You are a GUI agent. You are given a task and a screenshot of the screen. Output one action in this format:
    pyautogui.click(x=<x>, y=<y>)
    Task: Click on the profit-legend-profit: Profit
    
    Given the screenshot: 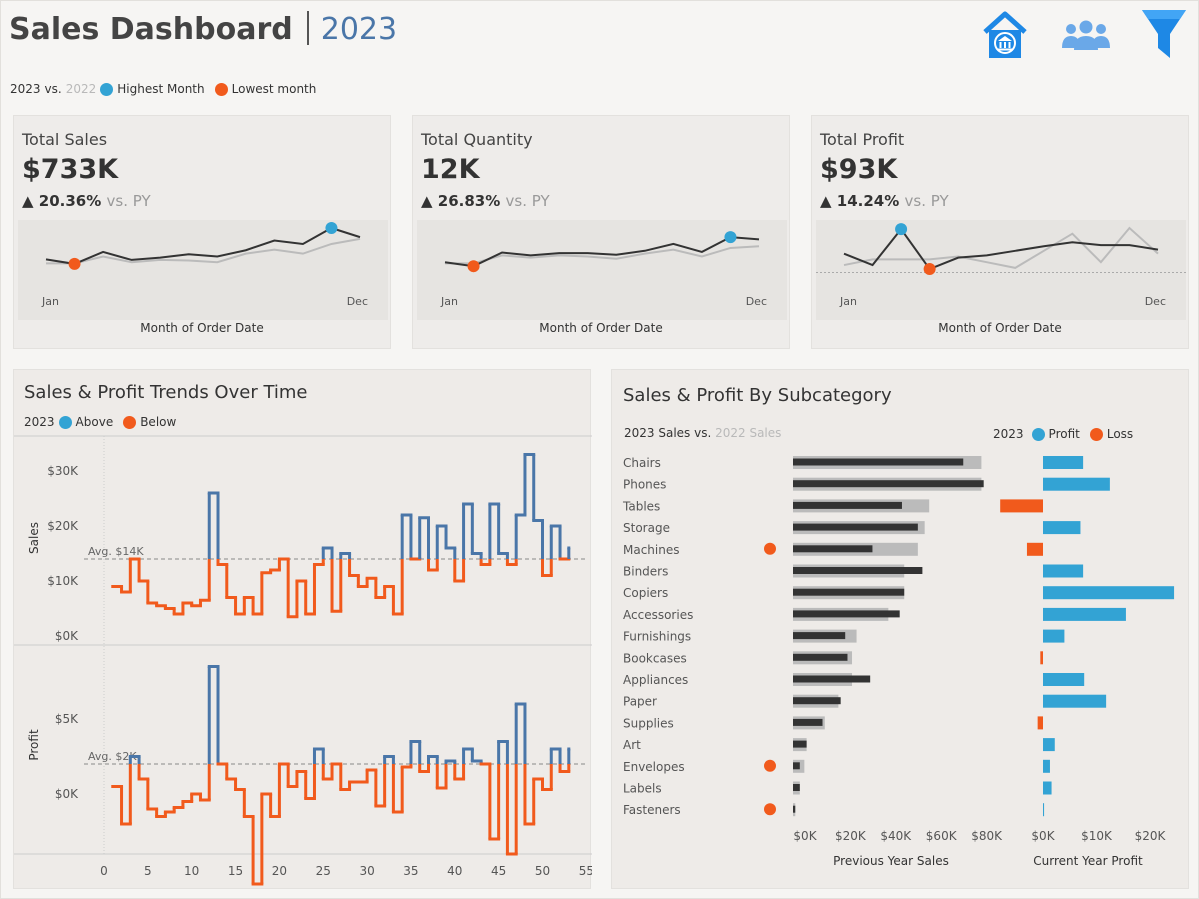 What is the action you would take?
    pyautogui.click(x=1064, y=434)
    